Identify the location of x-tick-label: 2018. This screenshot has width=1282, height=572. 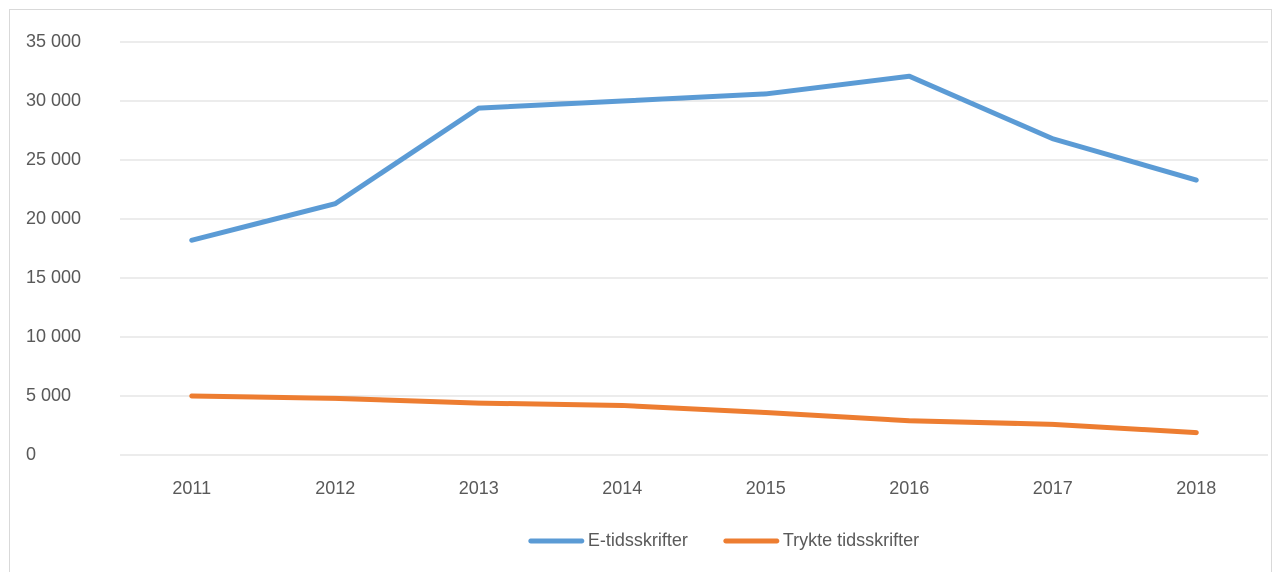
(1196, 488).